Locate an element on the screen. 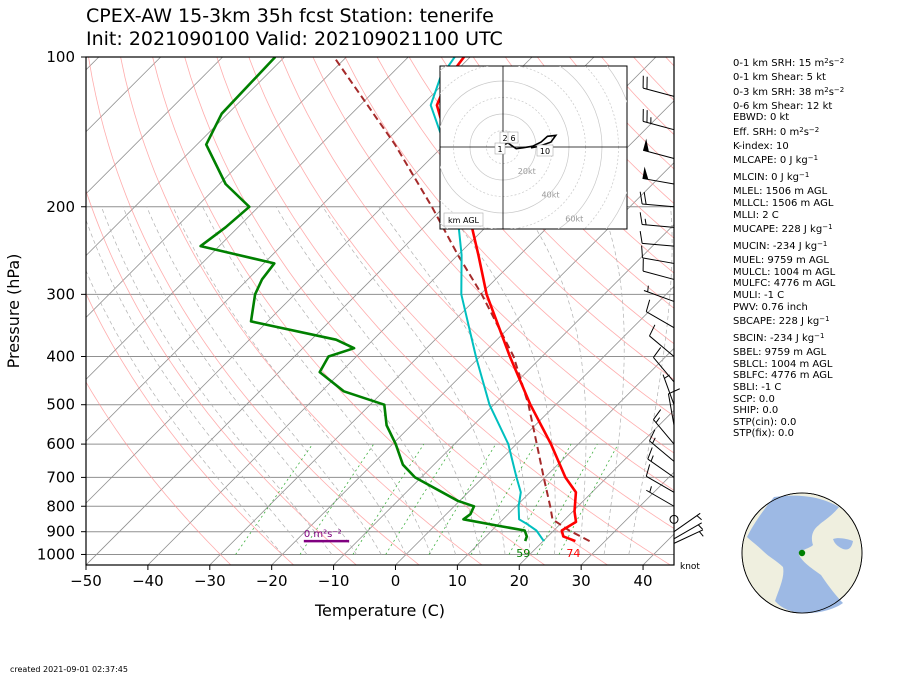 This screenshot has height=675, width=906. station-marker is located at coordinates (802, 553).